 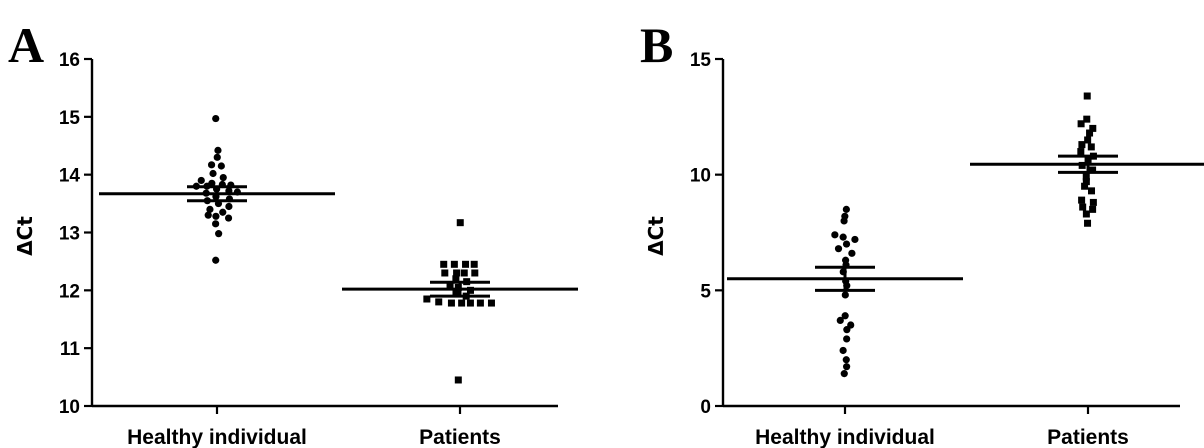 What do you see at coordinates (26, 45) in the screenshot?
I see `panel-a-letter: A` at bounding box center [26, 45].